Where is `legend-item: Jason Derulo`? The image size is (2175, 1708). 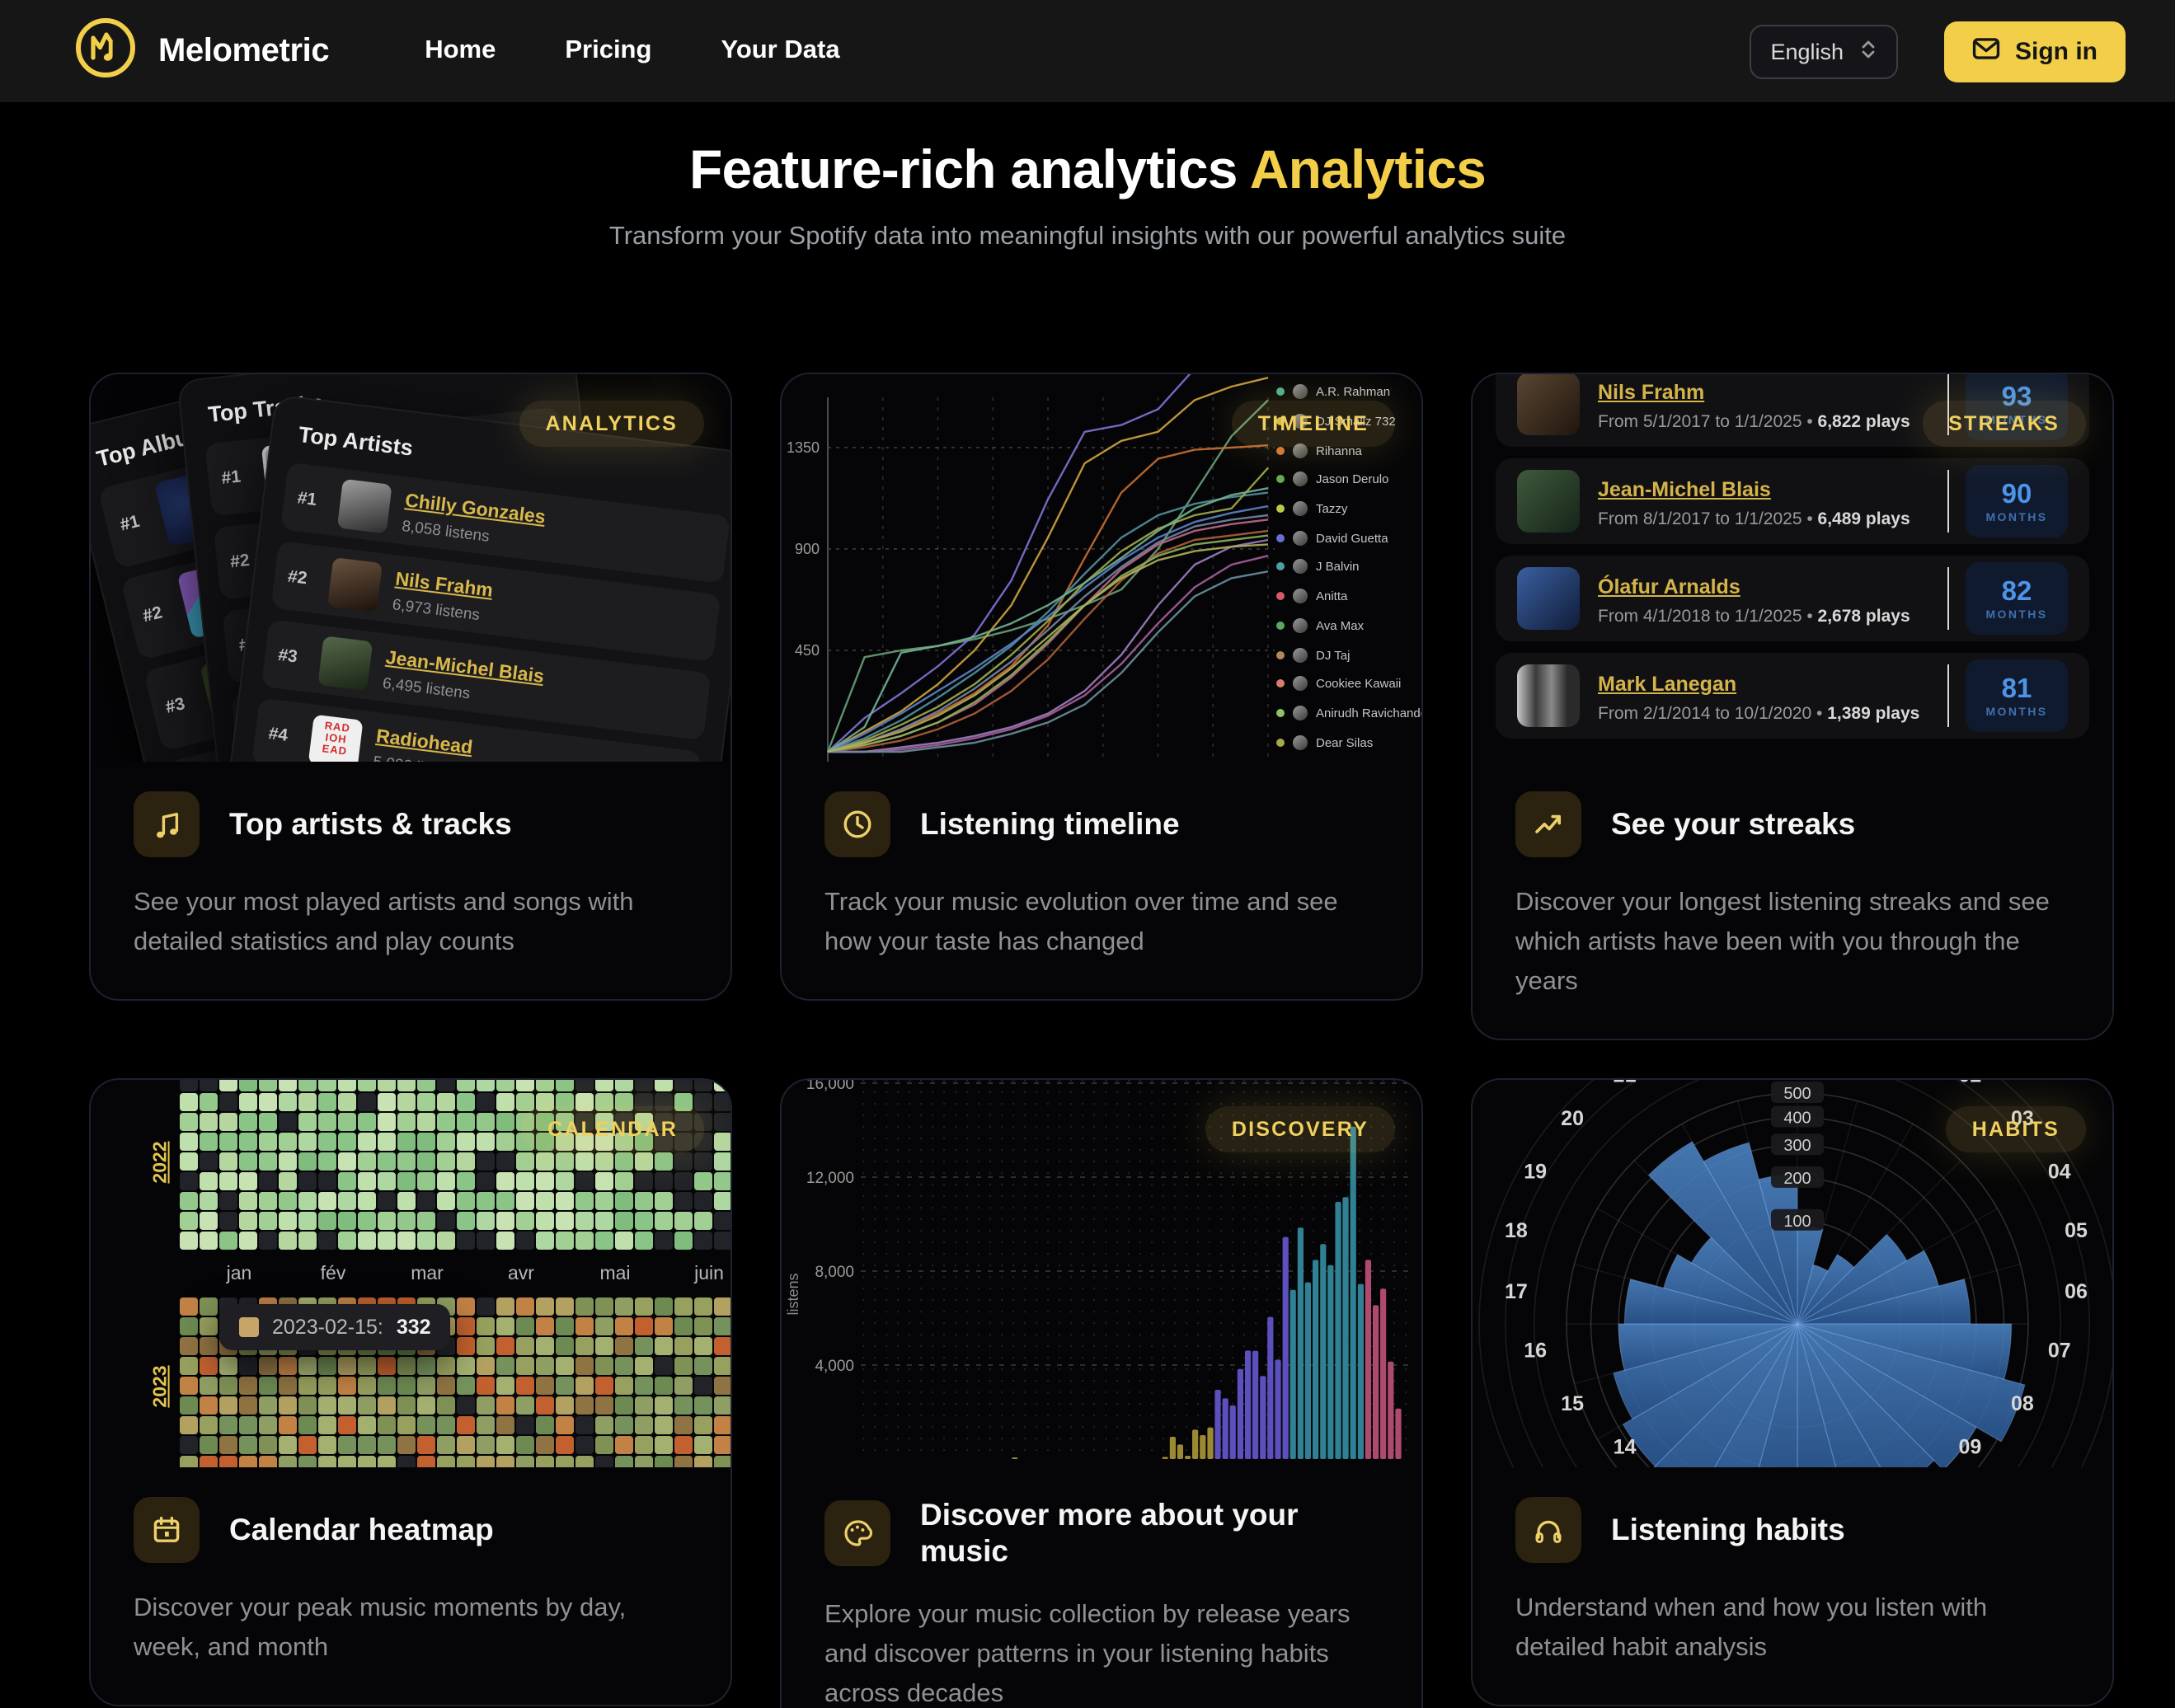
legend-item: Jason Derulo is located at coordinates (1346, 480).